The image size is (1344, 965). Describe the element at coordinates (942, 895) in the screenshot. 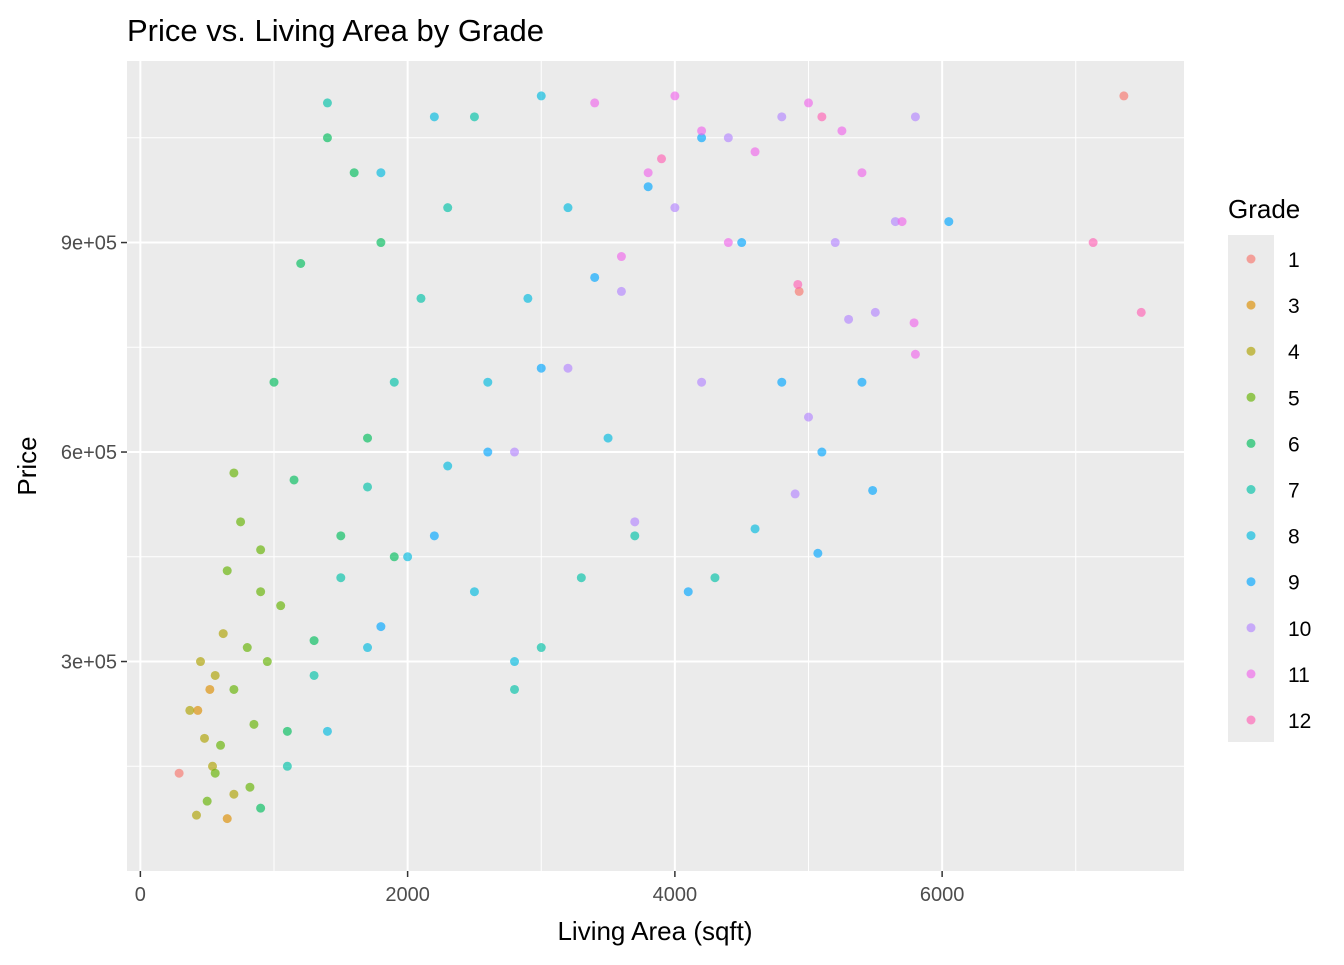

I see `x-tick-label: 6000` at that location.